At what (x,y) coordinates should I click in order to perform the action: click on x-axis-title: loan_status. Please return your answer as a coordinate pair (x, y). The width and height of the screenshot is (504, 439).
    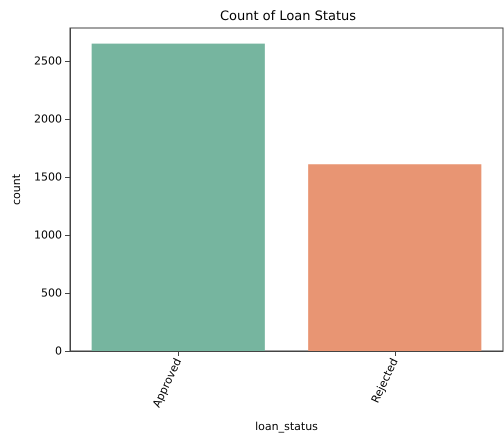
    Looking at the image, I should click on (286, 426).